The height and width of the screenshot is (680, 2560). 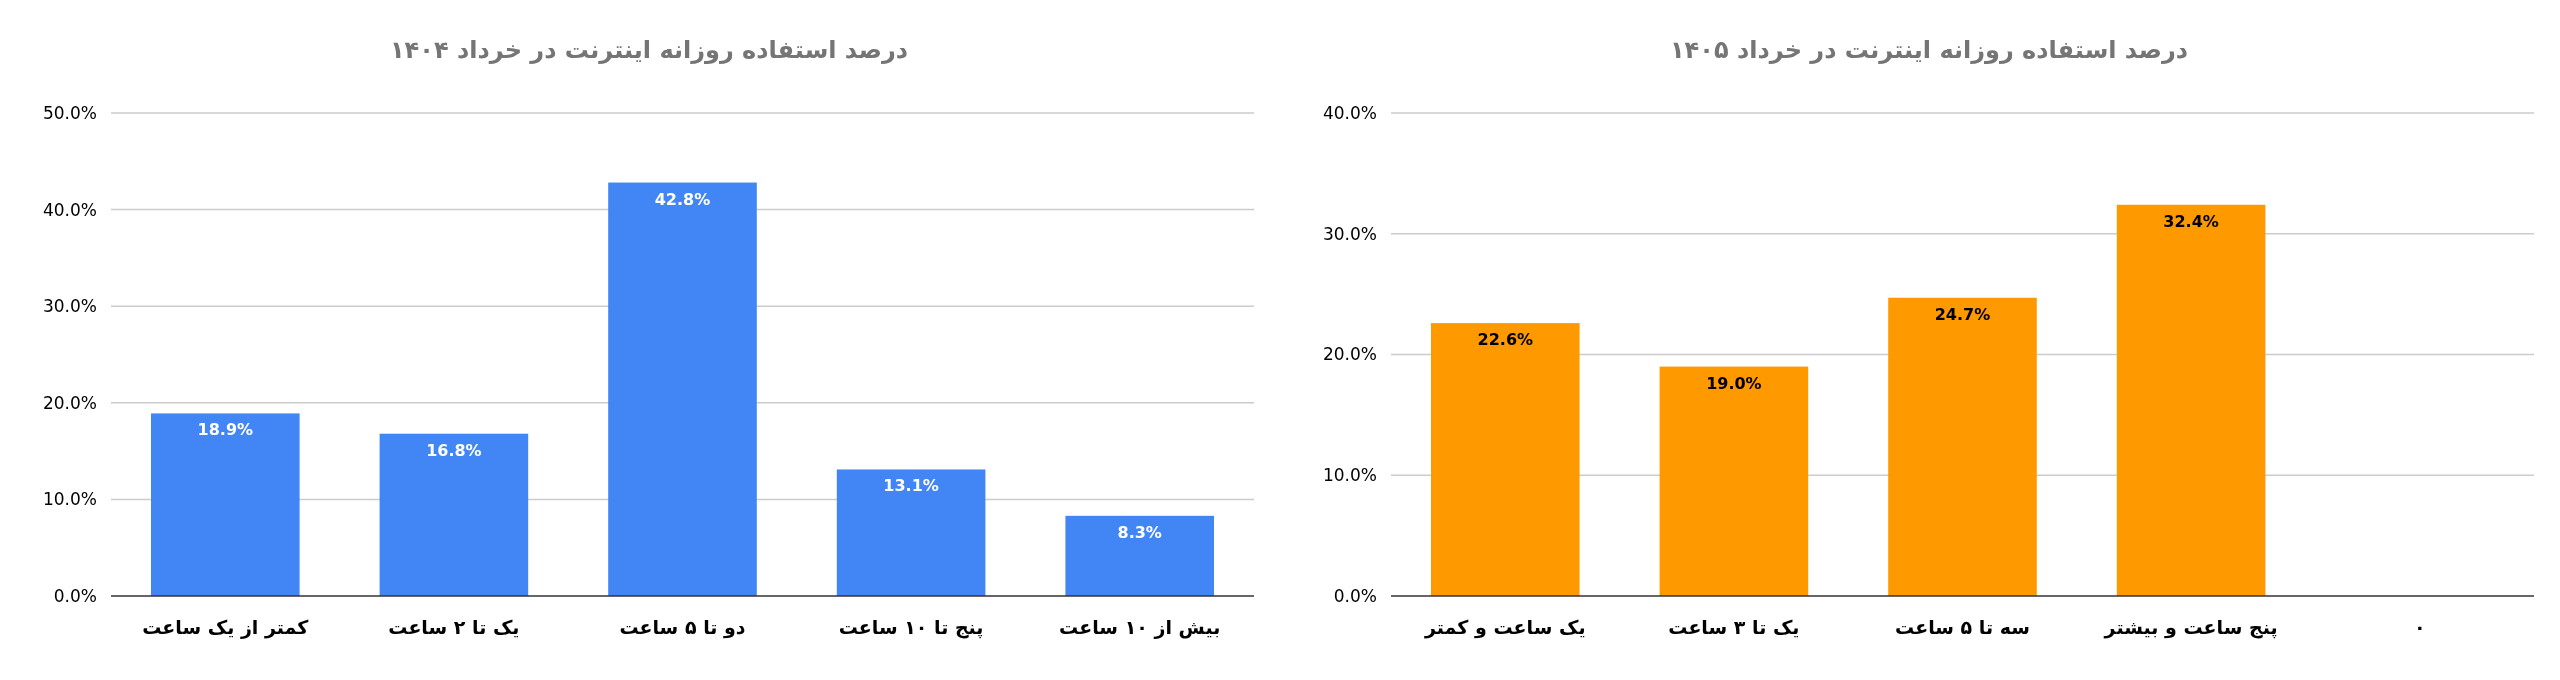 I want to click on x-tick-label: پنج ساعت و بیشتر, so click(x=2190, y=627).